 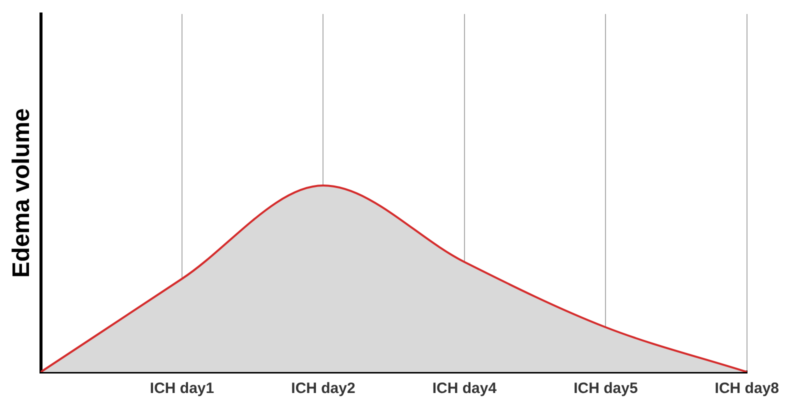 I want to click on x-tick-label: ICH day2, so click(x=323, y=389).